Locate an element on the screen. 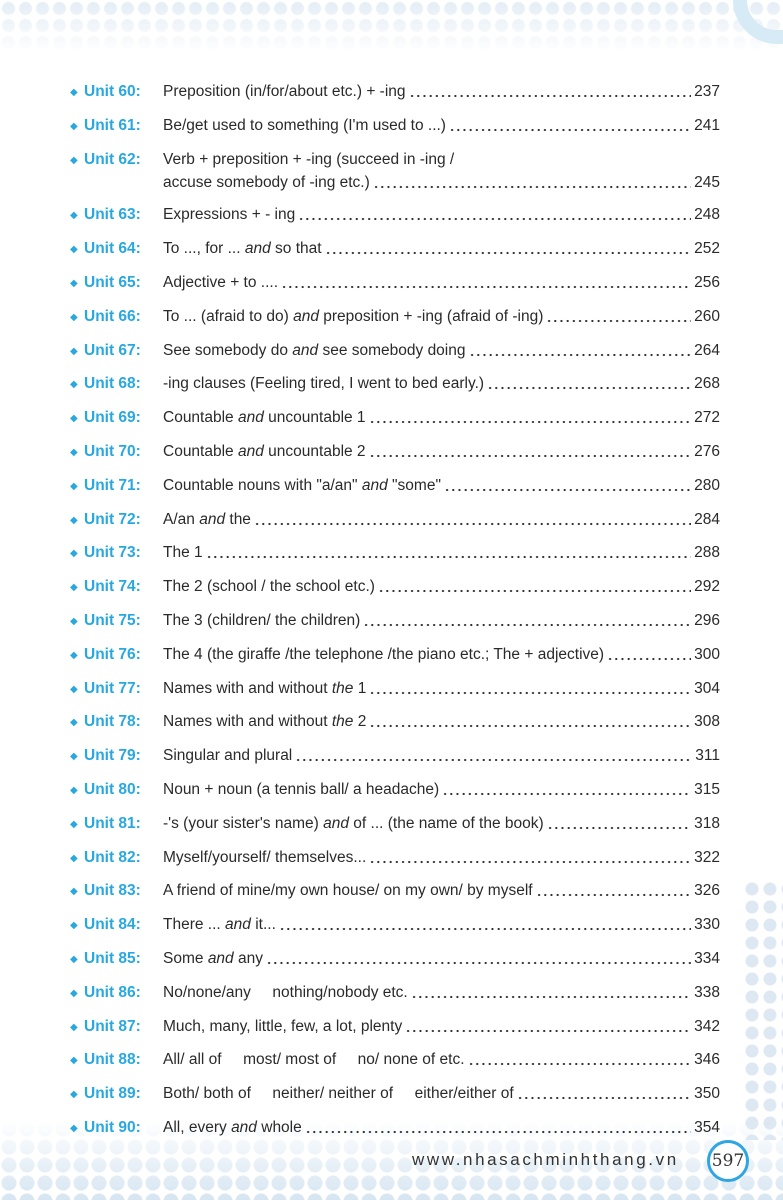 Image resolution: width=783 pixels, height=1200 pixels. entry-line: Expressions + - ing 248 is located at coordinates (441, 214).